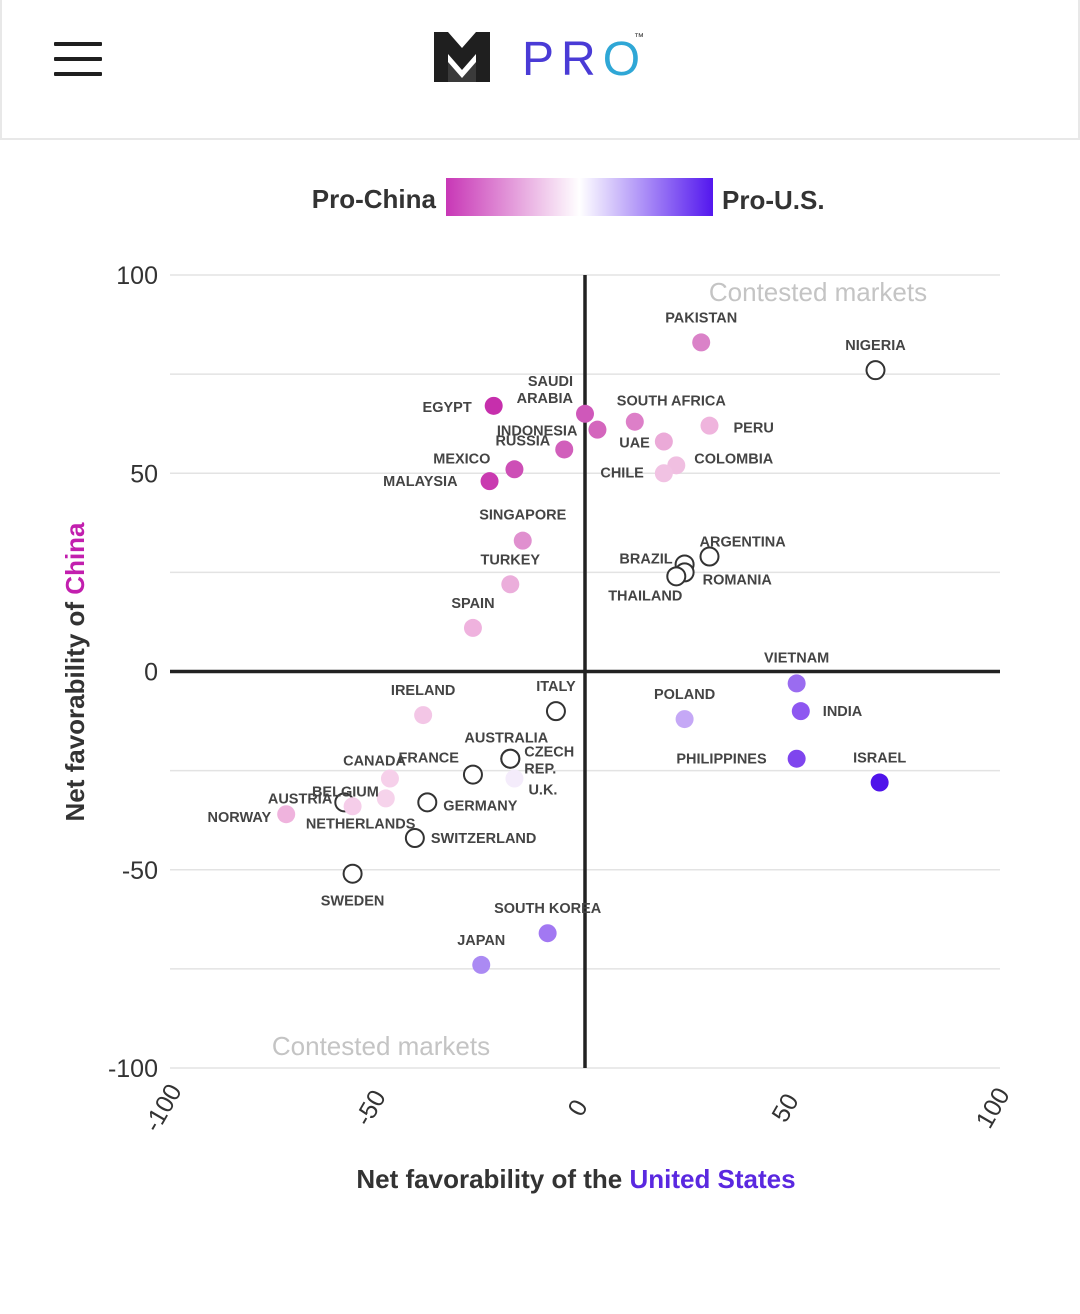  I want to click on point-label: FRANCE, so click(429, 759).